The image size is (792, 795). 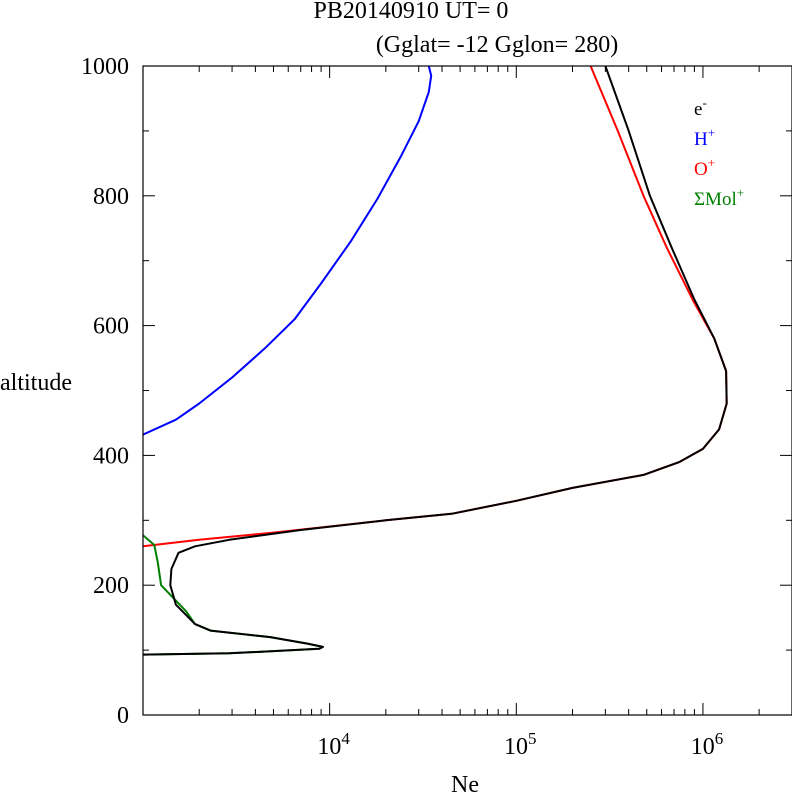 I want to click on y-tick-label: 1000, so click(x=105, y=67).